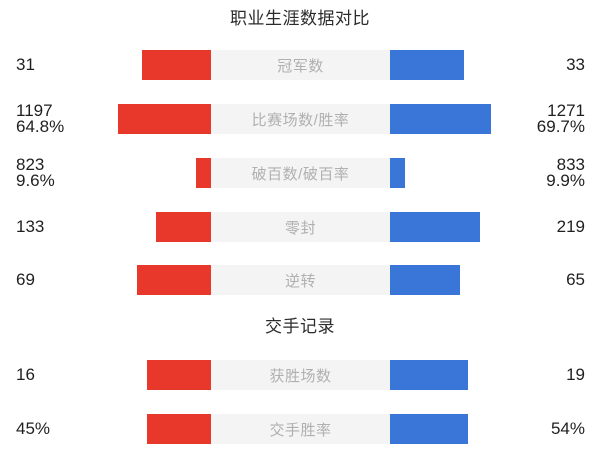 The width and height of the screenshot is (600, 450). What do you see at coordinates (570, 226) in the screenshot?
I see `right-value: 219` at bounding box center [570, 226].